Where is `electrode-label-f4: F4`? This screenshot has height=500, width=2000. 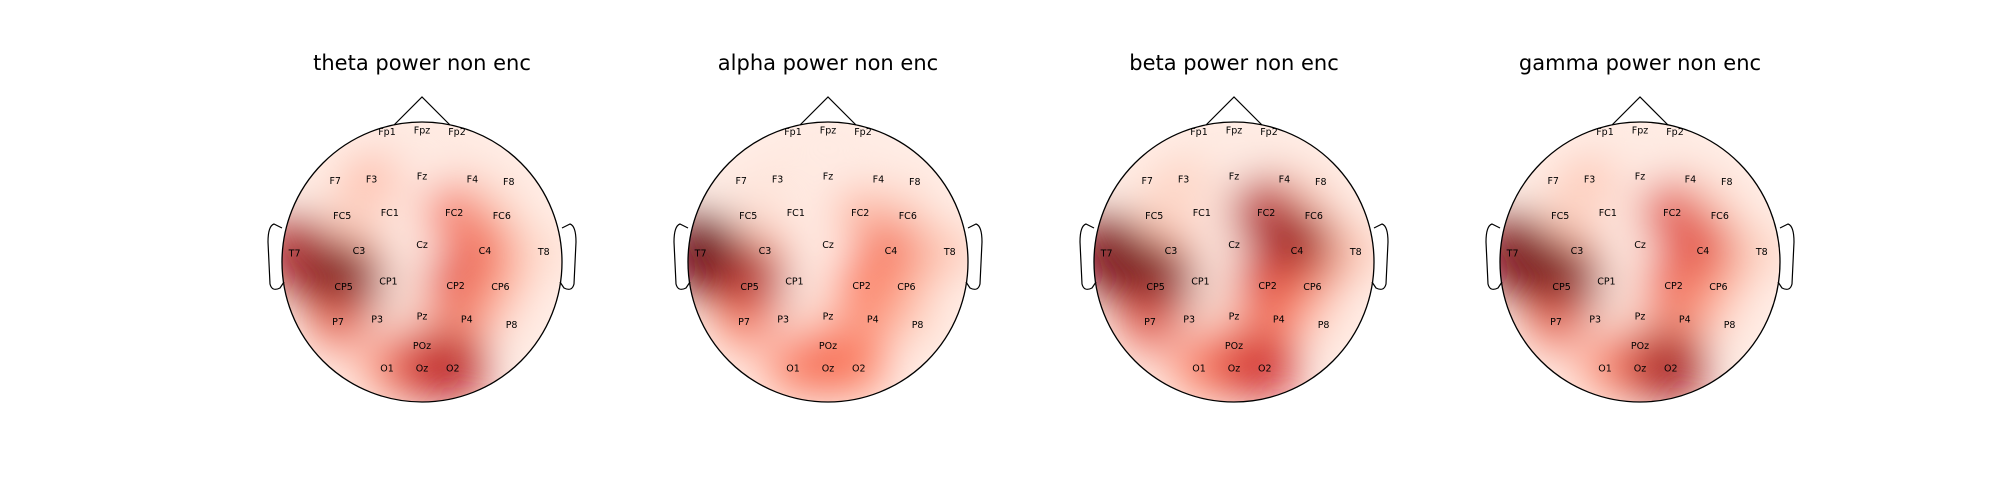
electrode-label-f4: F4 is located at coordinates (879, 179).